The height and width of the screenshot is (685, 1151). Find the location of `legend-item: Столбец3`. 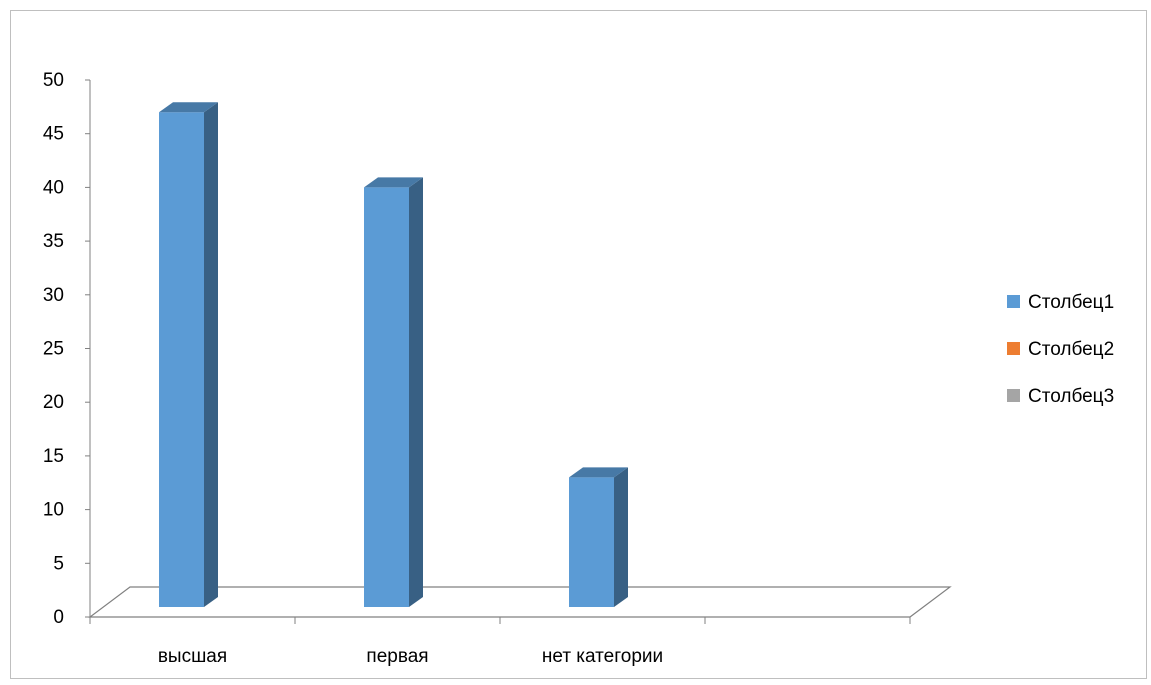

legend-item: Столбец3 is located at coordinates (1060, 396).